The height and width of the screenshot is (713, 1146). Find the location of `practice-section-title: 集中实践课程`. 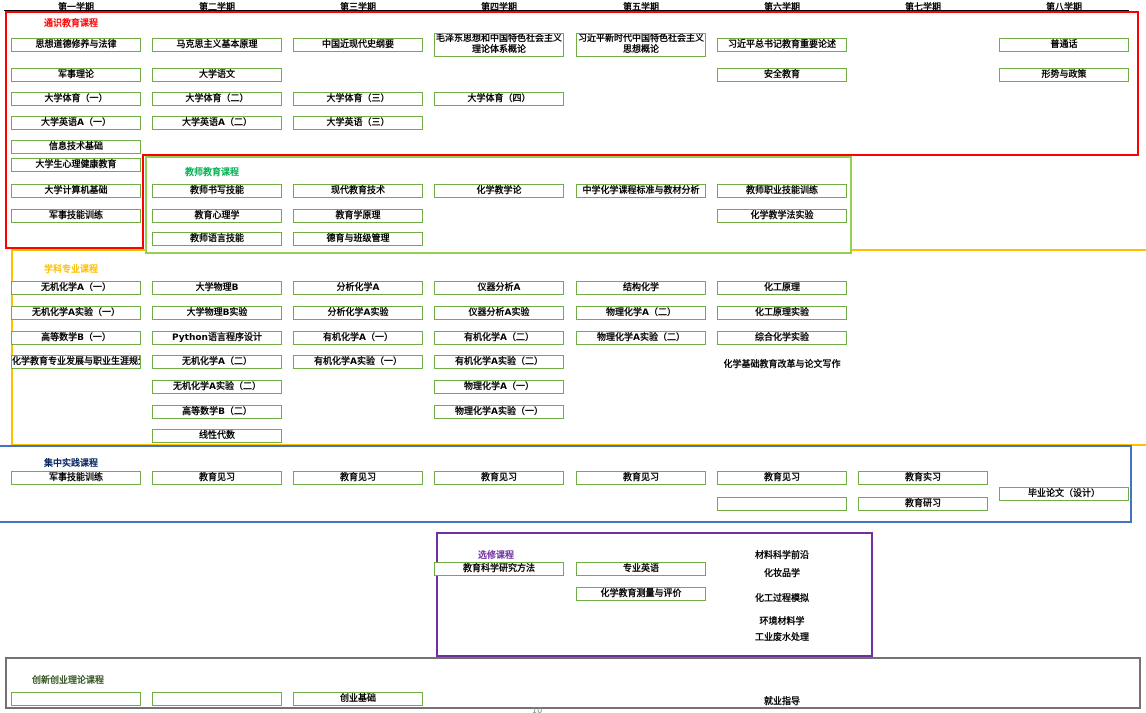

practice-section-title: 集中实践课程 is located at coordinates (71, 464).